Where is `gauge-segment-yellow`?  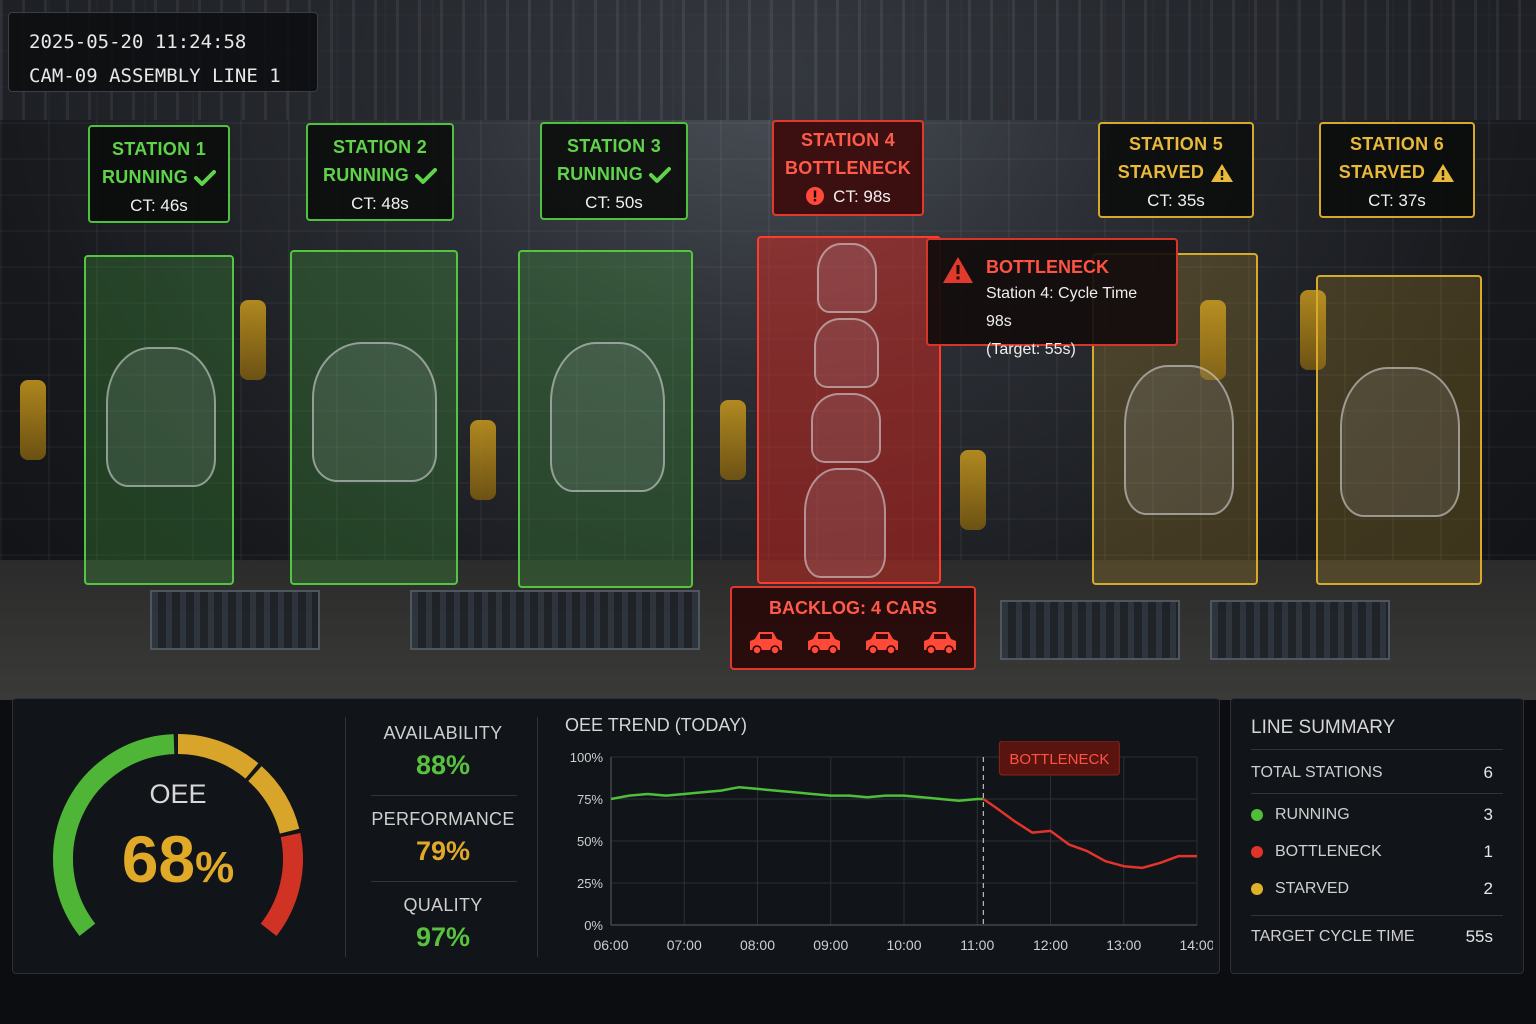
gauge-segment-yellow is located at coordinates (218, 756).